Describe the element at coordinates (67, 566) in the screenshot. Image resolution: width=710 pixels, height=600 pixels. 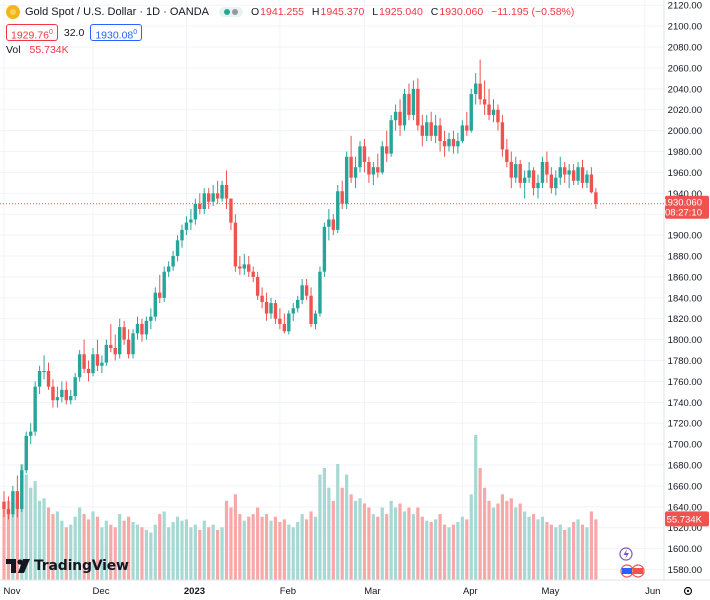
I see `tradingview-logo: TradingView` at that location.